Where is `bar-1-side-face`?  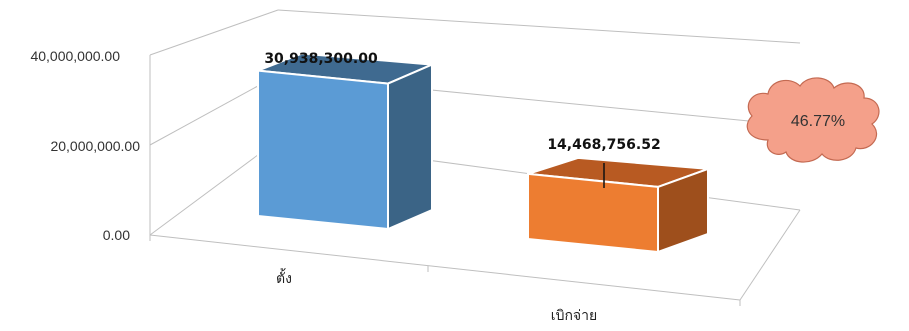 bar-1-side-face is located at coordinates (410, 147).